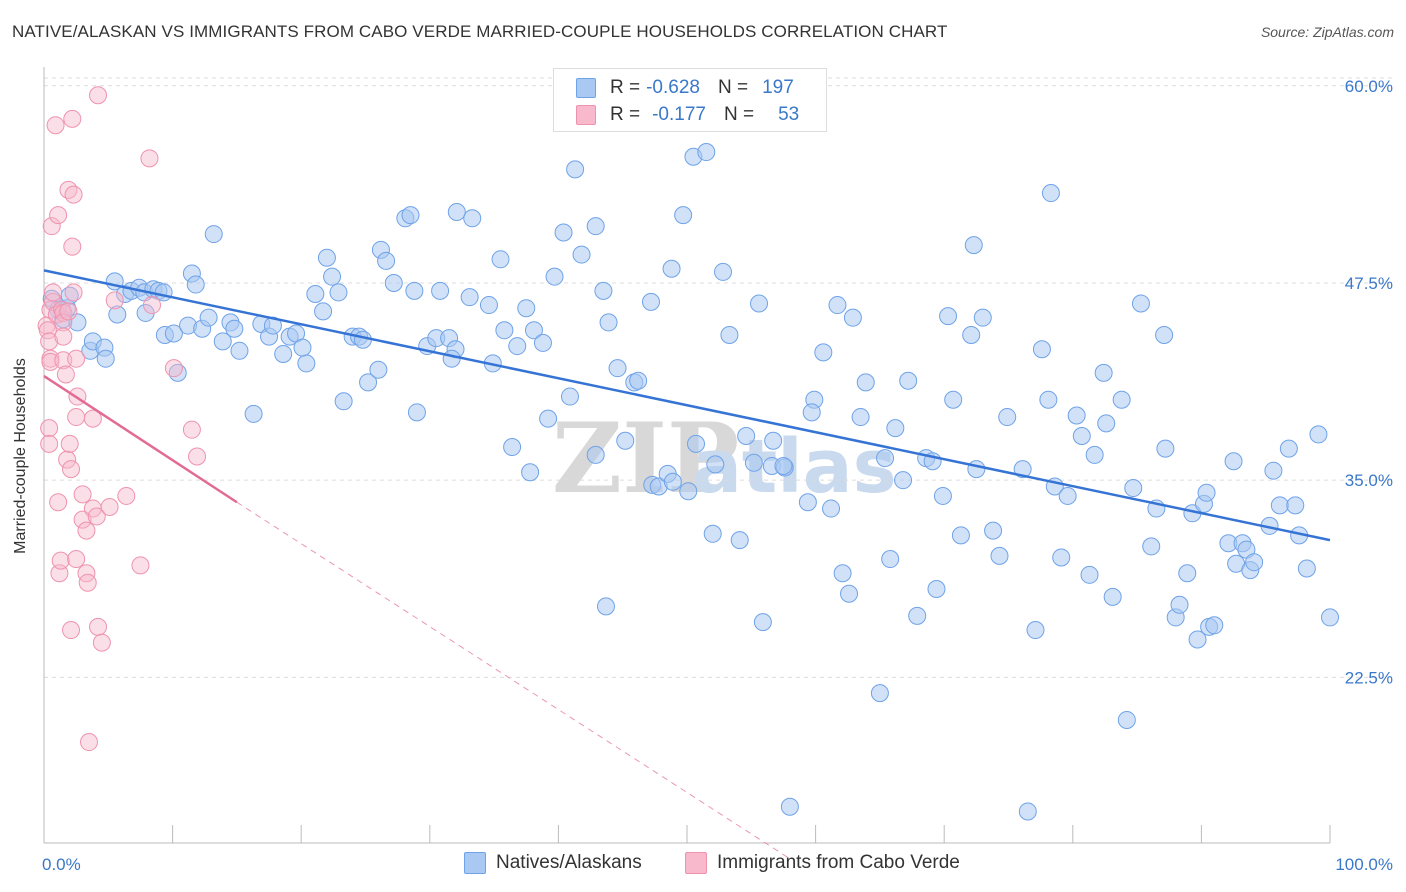 This screenshot has width=1406, height=892. Describe the element at coordinates (1369, 283) in the screenshot. I see `y-tick-label: 47.5%` at that location.